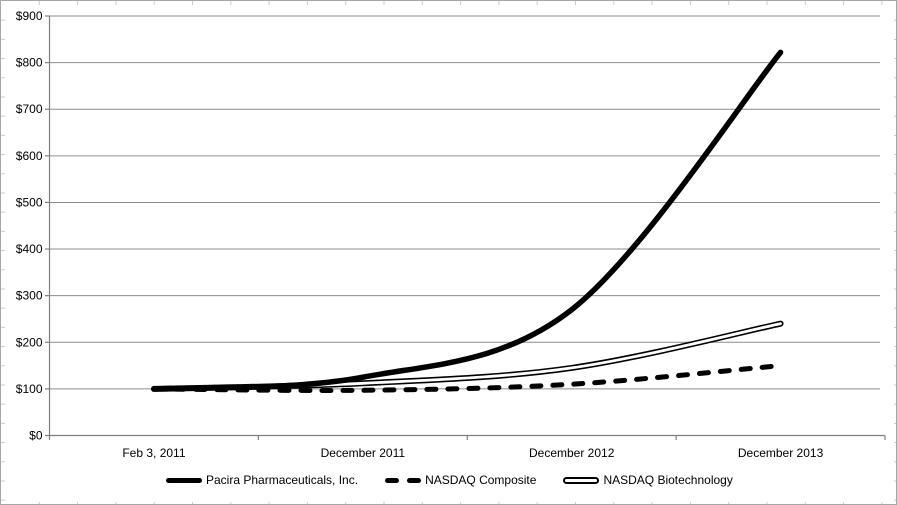 This screenshot has height=505, width=897. I want to click on dashed-line-swatch, so click(403, 480).